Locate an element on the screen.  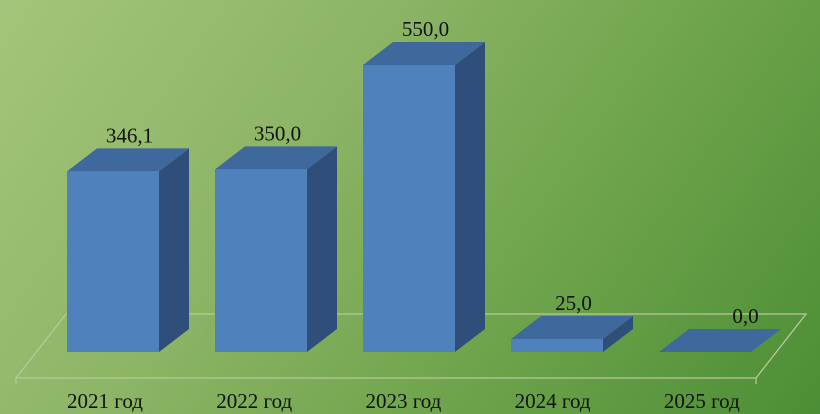
x-tick-label-3: 2024 год is located at coordinates (553, 401).